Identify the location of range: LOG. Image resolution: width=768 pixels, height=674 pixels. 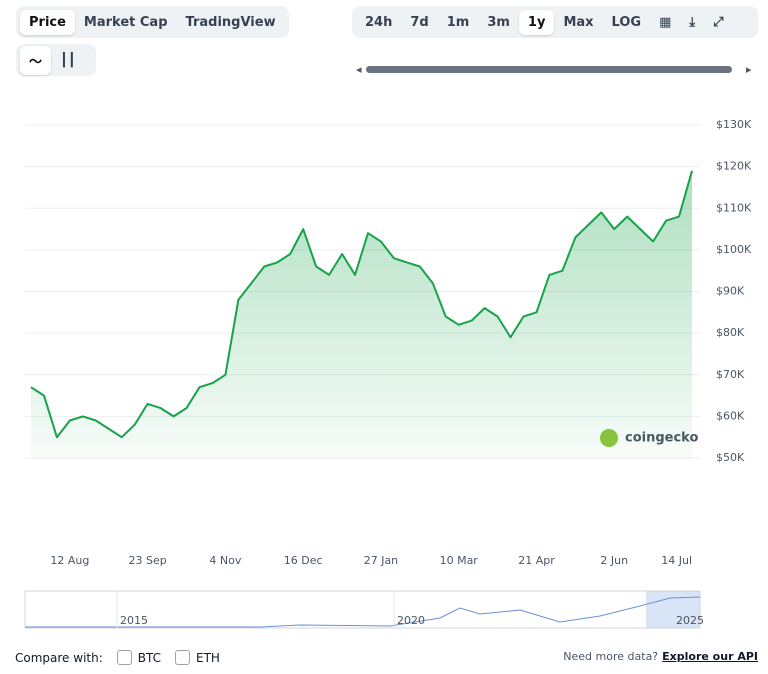
(626, 22).